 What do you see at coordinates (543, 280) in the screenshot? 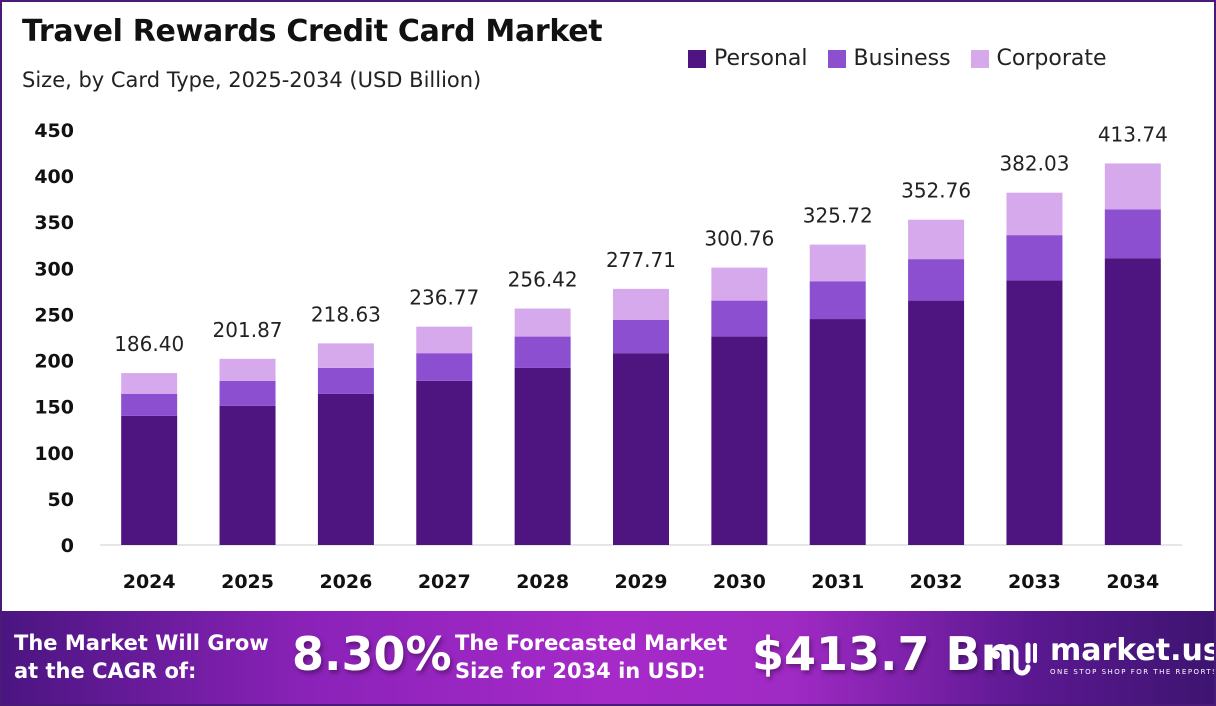
I see `total-label: 256.42` at bounding box center [543, 280].